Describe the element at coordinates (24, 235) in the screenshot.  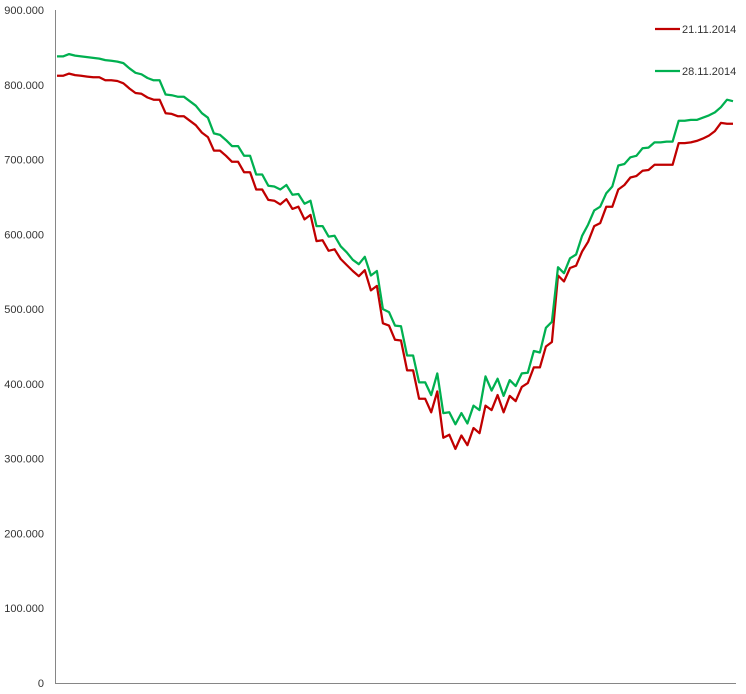
I see `y-tick-label: 600.000` at that location.